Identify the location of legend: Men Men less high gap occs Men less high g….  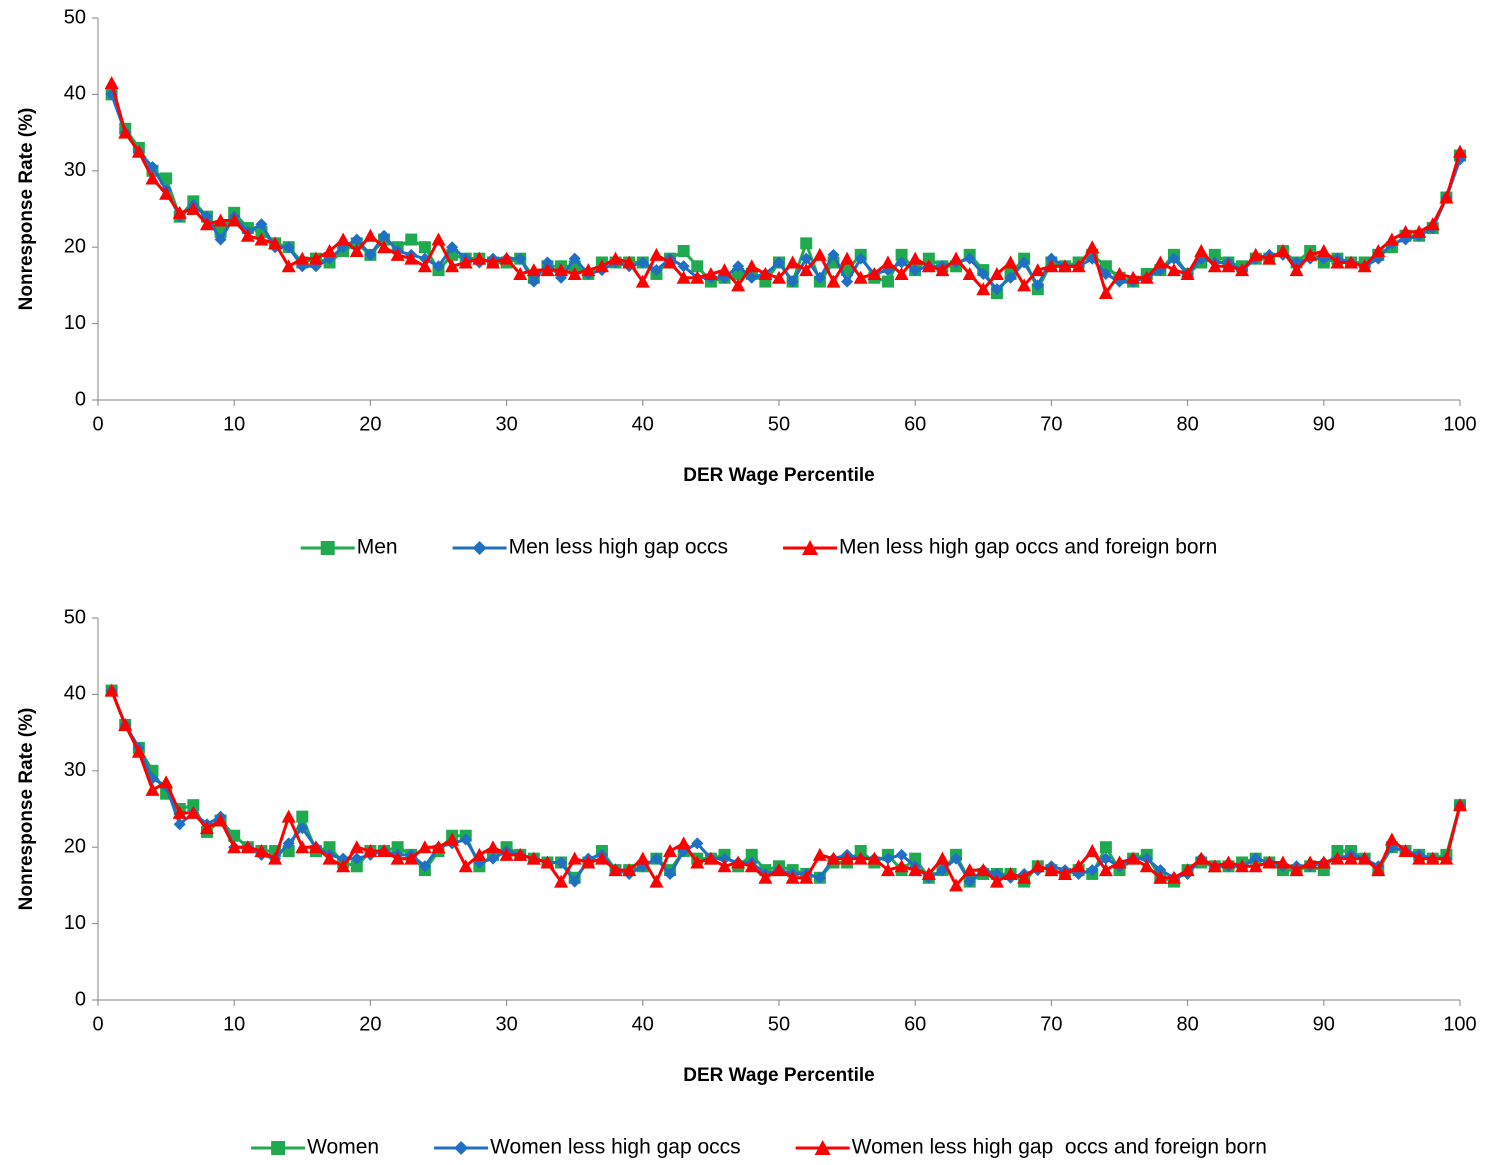
(758, 547).